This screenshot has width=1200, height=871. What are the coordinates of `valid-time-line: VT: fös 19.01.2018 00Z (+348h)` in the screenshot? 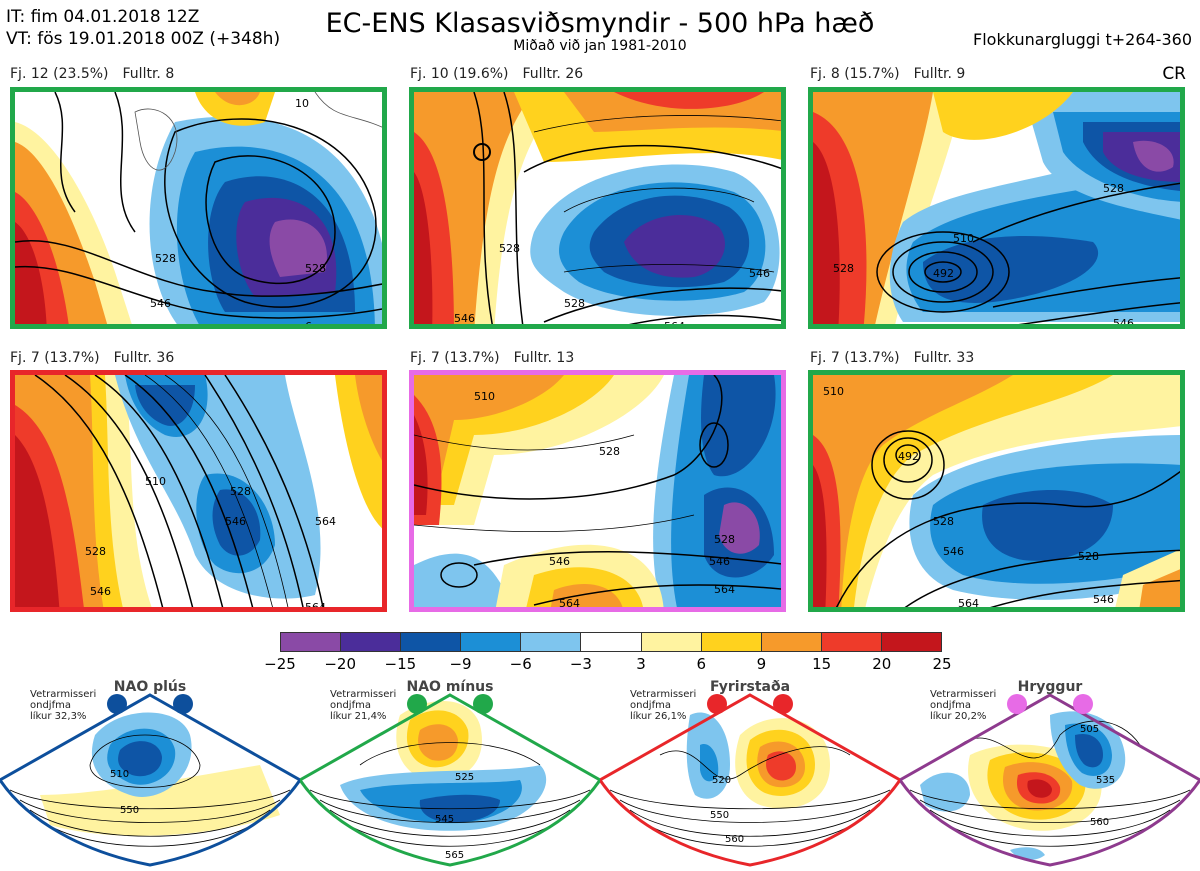 It's located at (143, 39).